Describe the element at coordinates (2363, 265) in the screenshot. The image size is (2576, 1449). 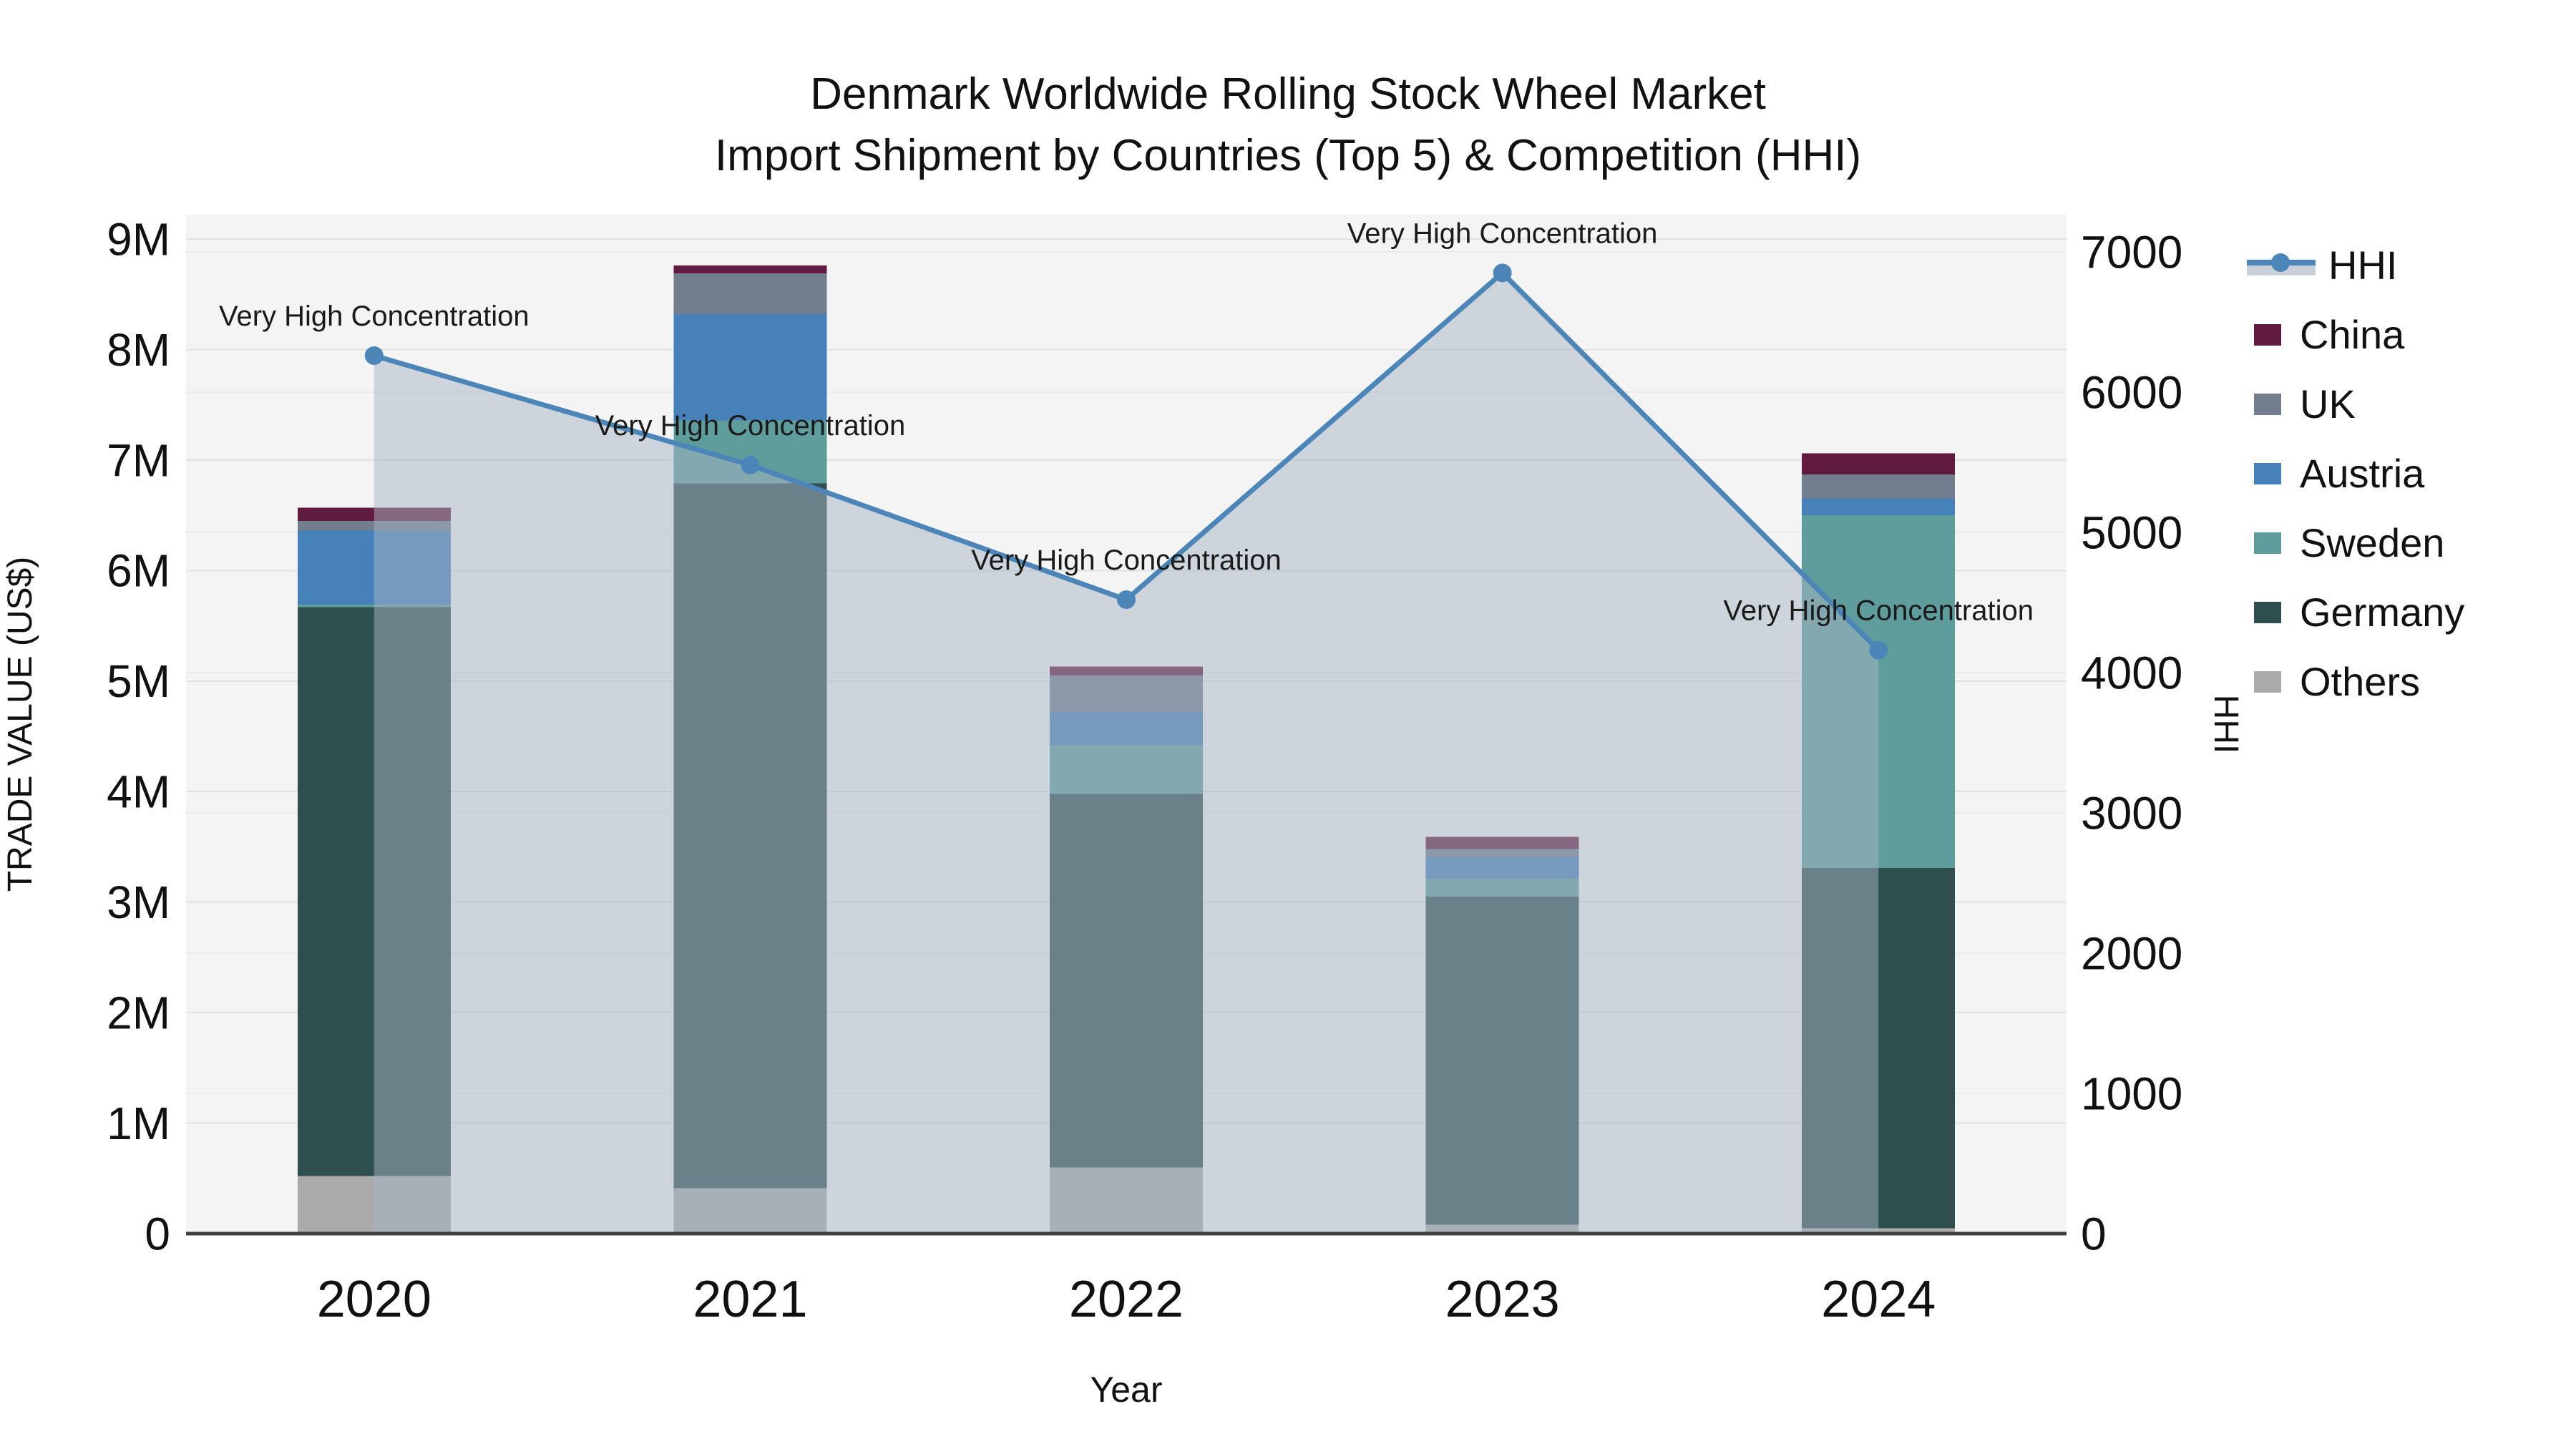
I see `legend-label-hhi: HHI` at that location.